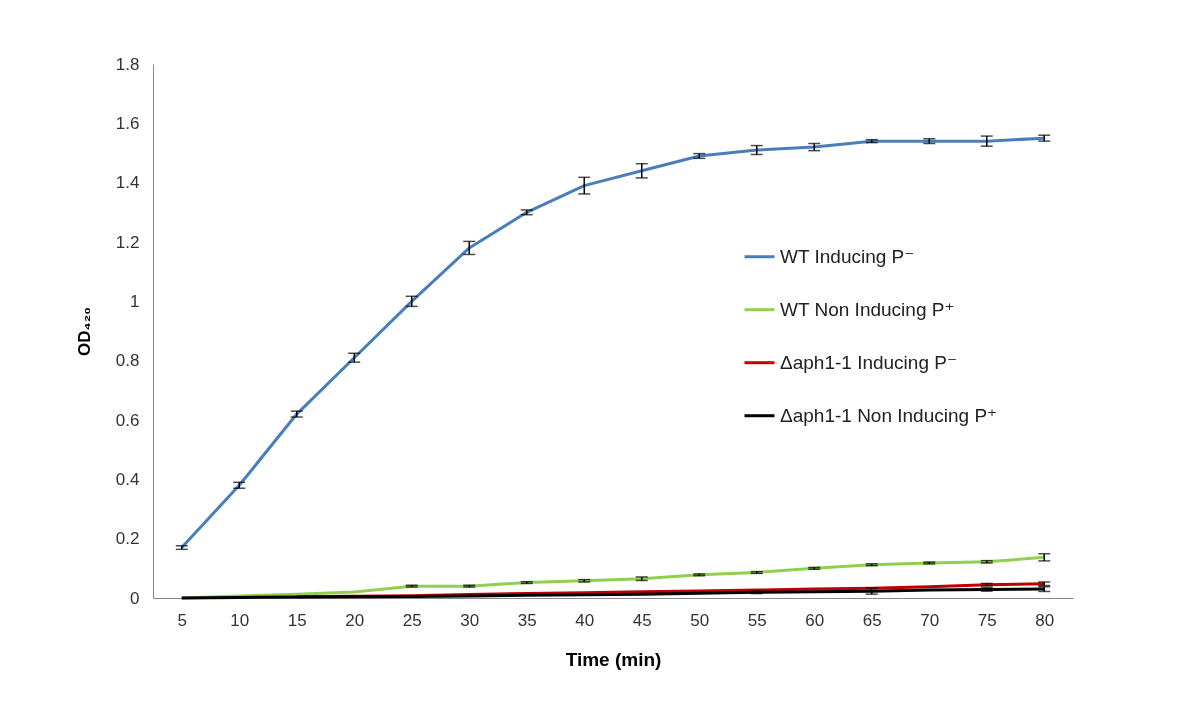 The height and width of the screenshot is (717, 1180). Describe the element at coordinates (847, 256) in the screenshot. I see `legend-label: WT Inducing P⁻` at that location.